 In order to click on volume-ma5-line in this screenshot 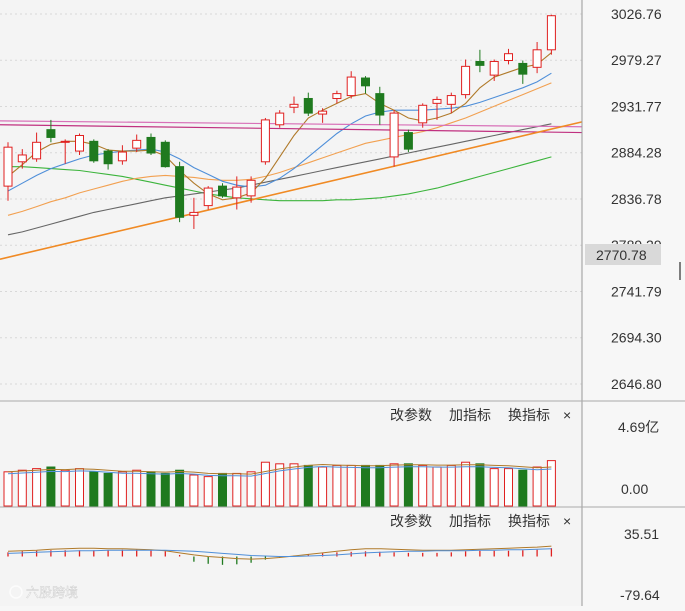, I will do `click(279, 469)`.